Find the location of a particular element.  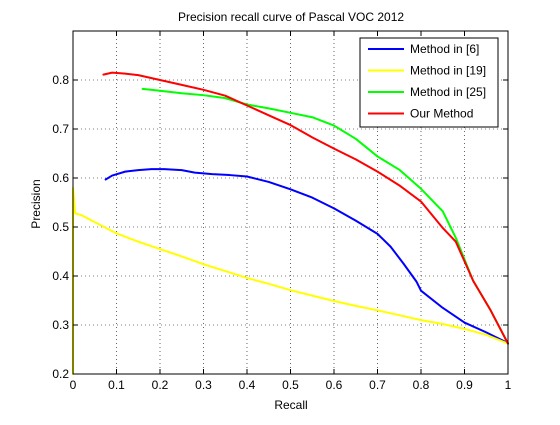

x-axis-label: Recall is located at coordinates (290, 405).